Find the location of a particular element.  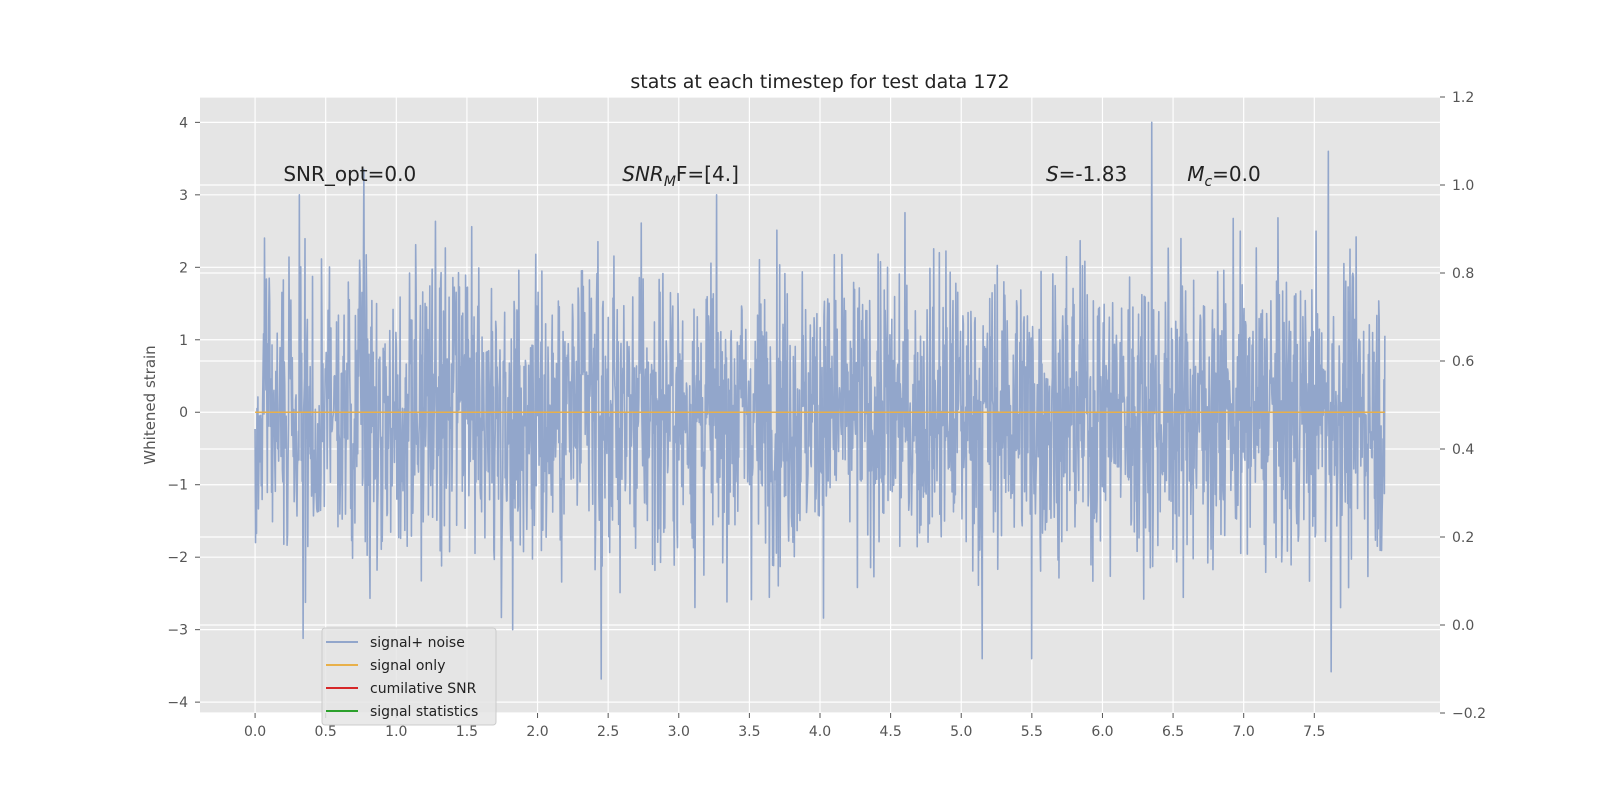

y-tick-label: 0 is located at coordinates (183, 413).